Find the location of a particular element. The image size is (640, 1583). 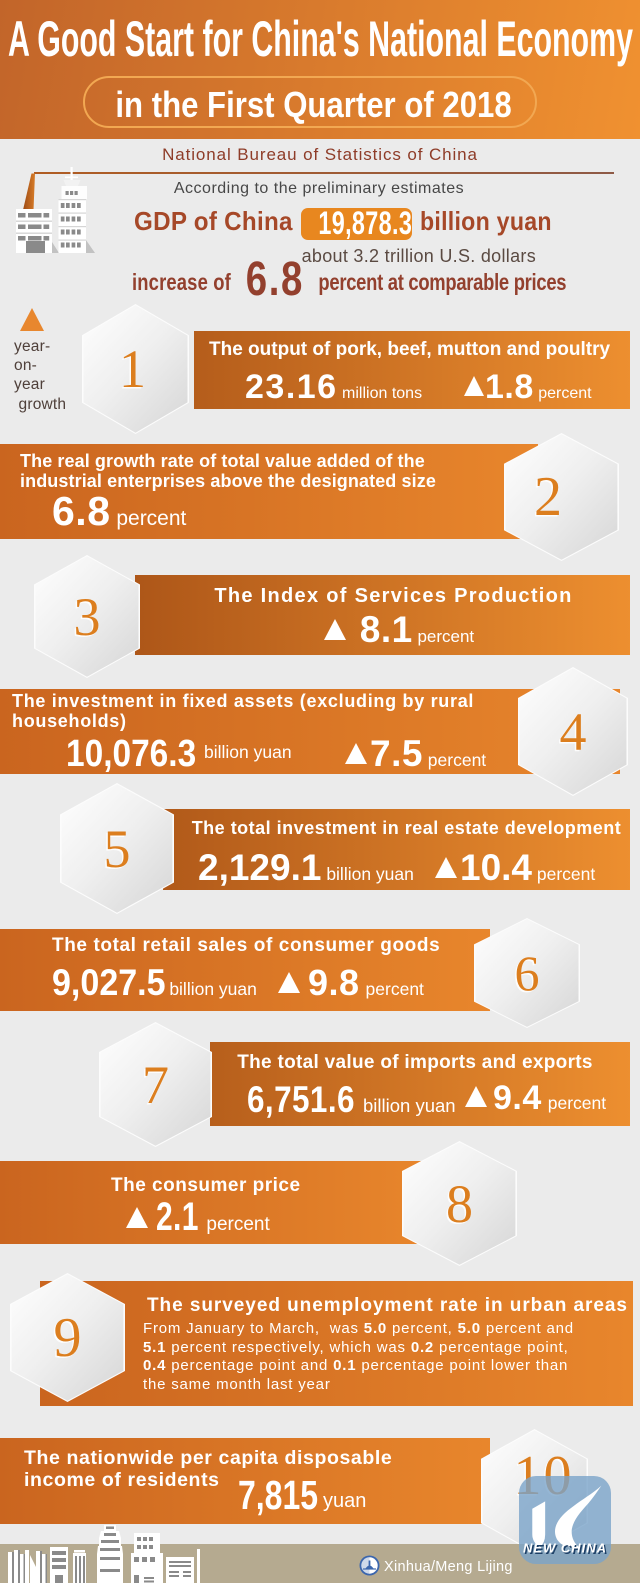

svg-text: NEW CHINA is located at coordinates (565, 1548).